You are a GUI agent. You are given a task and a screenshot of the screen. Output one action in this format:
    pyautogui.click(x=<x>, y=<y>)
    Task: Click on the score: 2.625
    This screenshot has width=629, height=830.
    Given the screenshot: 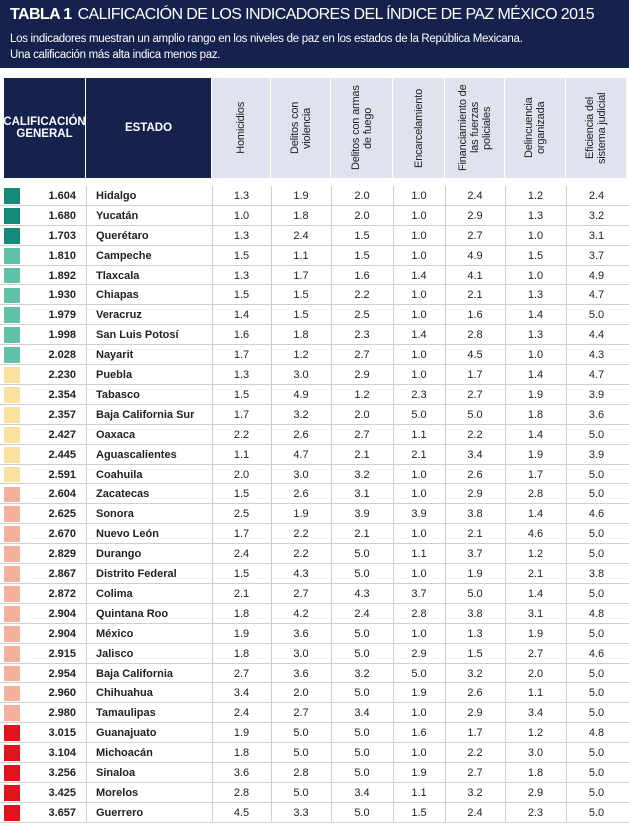 What is the action you would take?
    pyautogui.click(x=62, y=514)
    